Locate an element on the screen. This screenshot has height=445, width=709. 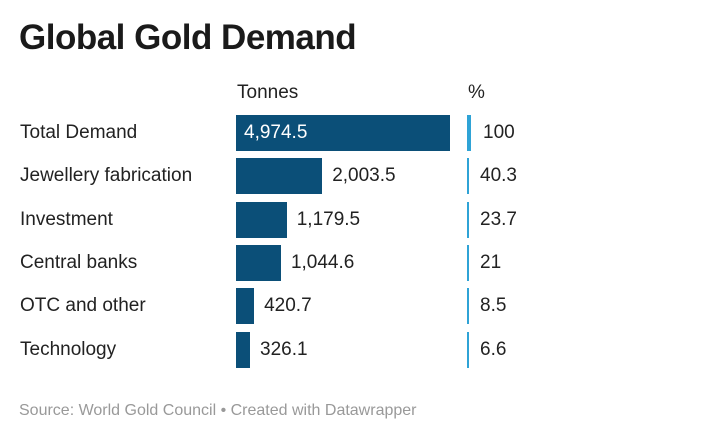
tonnes-header: Tonnes is located at coordinates (268, 92).